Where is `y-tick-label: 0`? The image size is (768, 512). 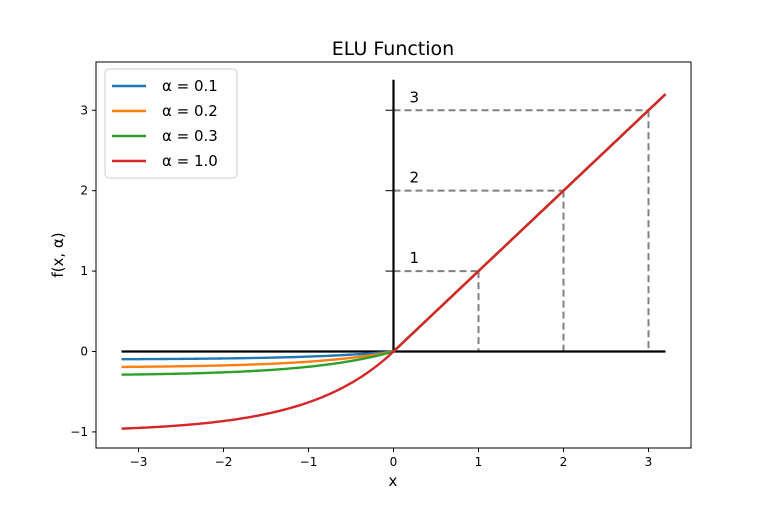
y-tick-label: 0 is located at coordinates (84, 352).